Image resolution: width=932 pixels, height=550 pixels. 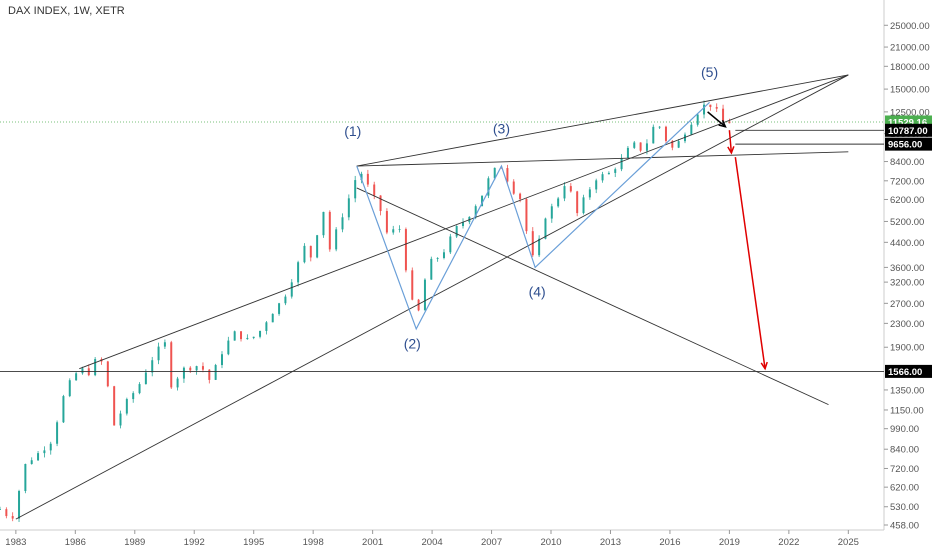 I want to click on price-tick-label: 1900.00, so click(x=907, y=348).